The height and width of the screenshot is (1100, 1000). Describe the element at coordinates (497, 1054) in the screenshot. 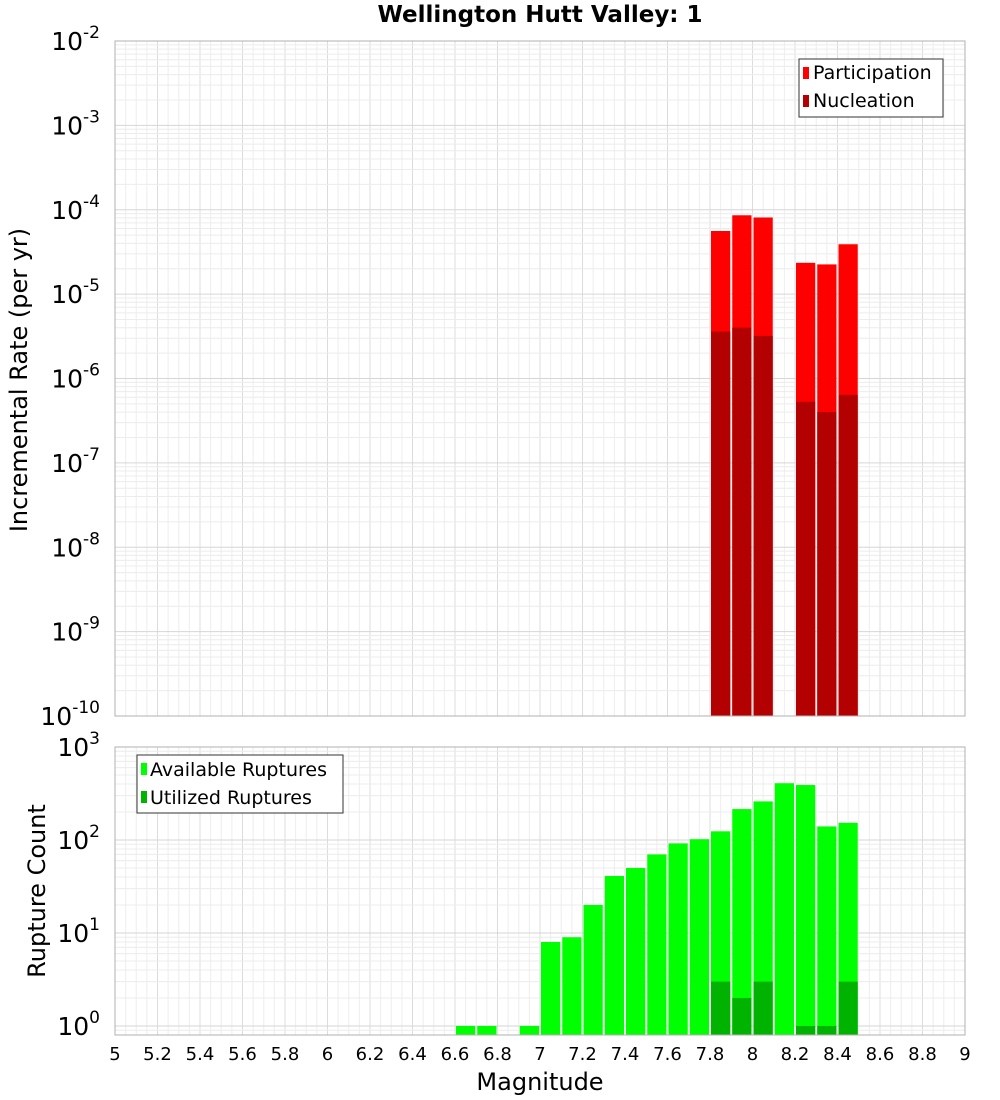

I see `x-tick-label: 6.8` at that location.